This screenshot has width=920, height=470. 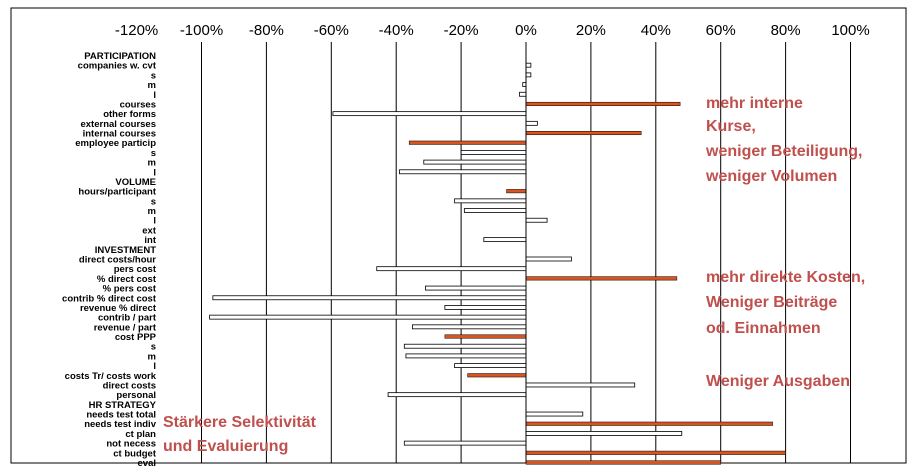 I want to click on annotation-line: weniger Volumen, so click(x=771, y=176).